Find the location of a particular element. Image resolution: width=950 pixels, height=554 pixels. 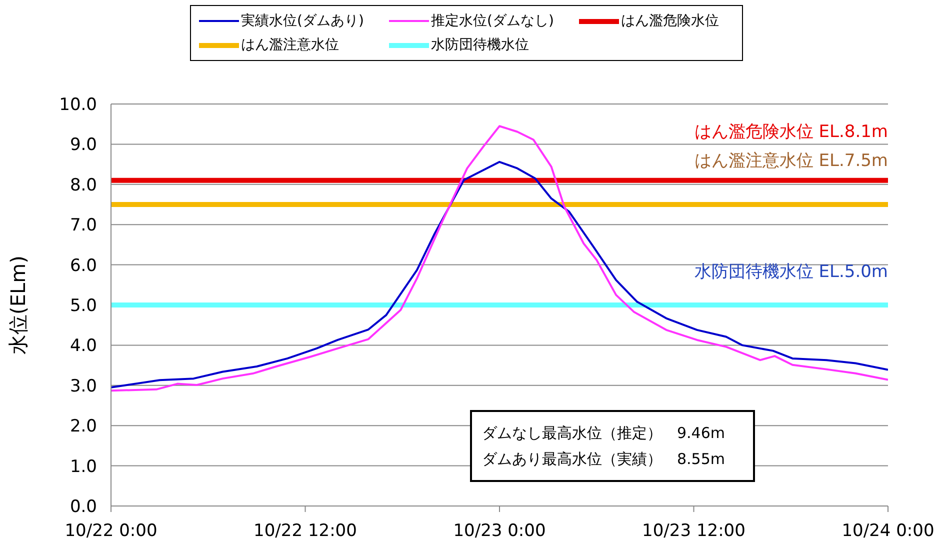

y-tick-label: 10.0 is located at coordinates (78, 105).